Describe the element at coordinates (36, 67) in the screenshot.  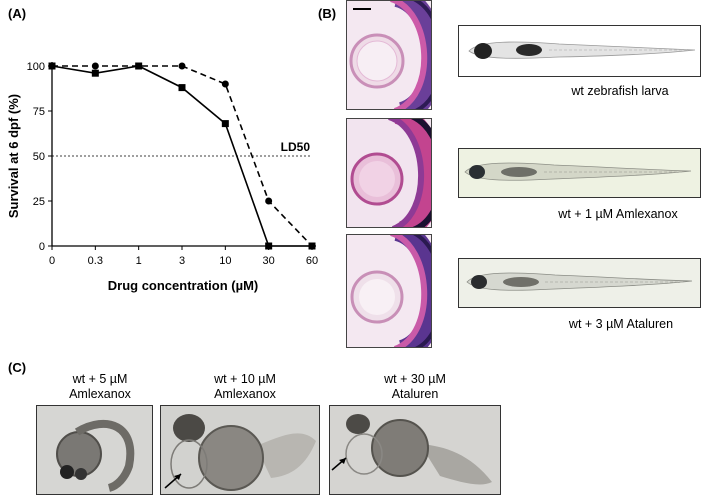
I see `y-tick-label: 100` at that location.